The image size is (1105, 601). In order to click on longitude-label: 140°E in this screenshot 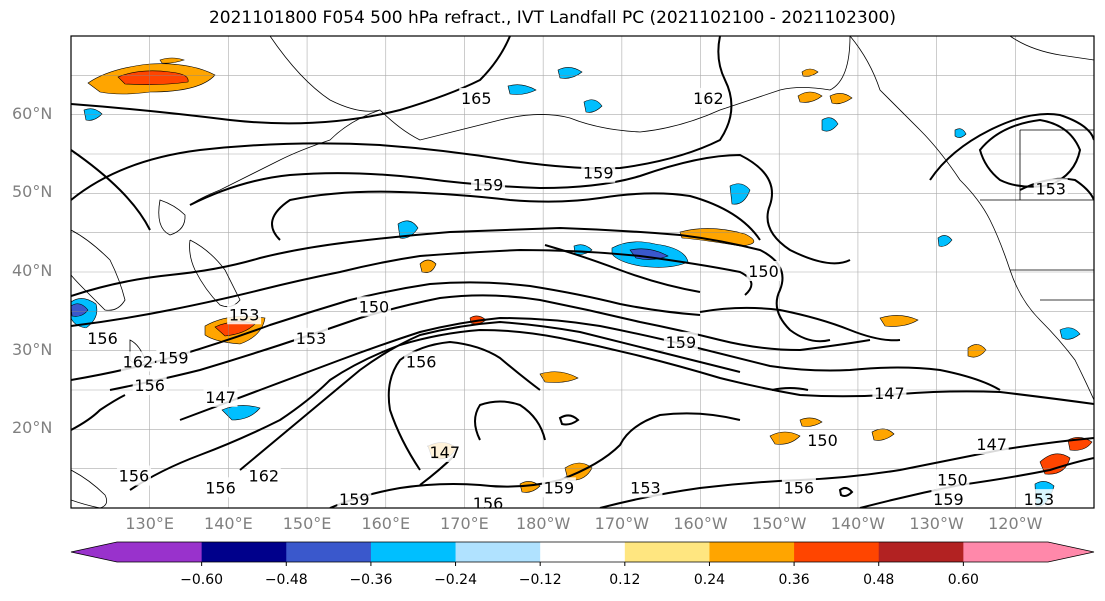, I will do `click(228, 523)`.